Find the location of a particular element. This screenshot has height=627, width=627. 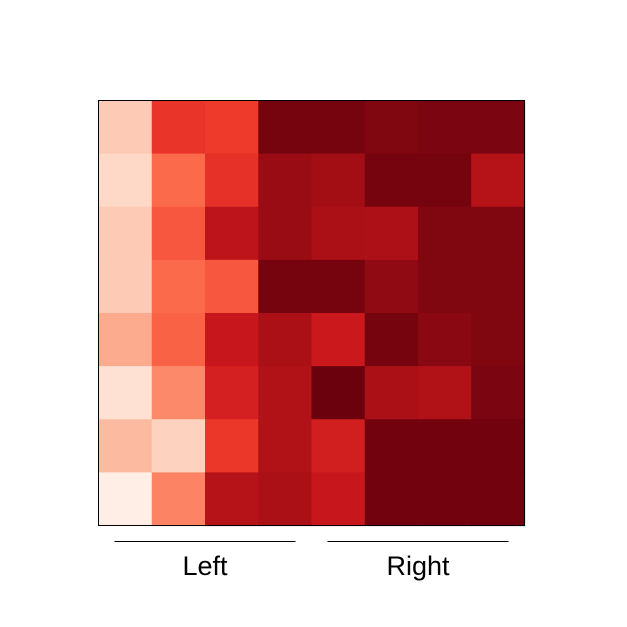

heatmap-cell-r5-c3 is located at coordinates (285, 393).